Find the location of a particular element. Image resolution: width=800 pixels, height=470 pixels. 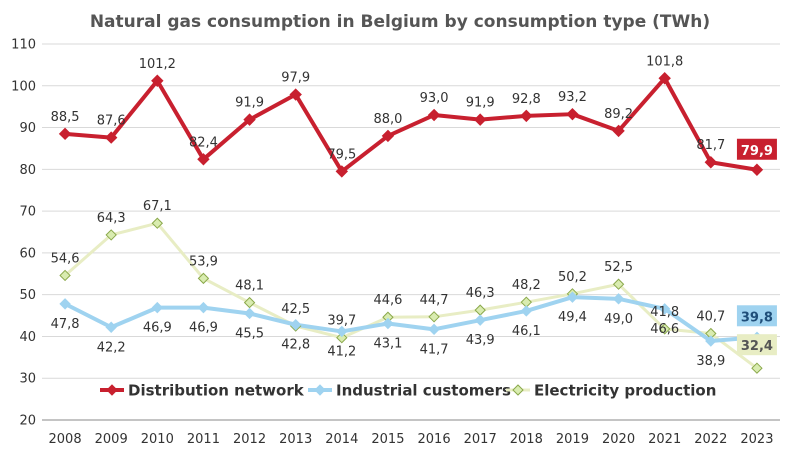

legend-distribution-network: Distribution network is located at coordinates (202, 391).